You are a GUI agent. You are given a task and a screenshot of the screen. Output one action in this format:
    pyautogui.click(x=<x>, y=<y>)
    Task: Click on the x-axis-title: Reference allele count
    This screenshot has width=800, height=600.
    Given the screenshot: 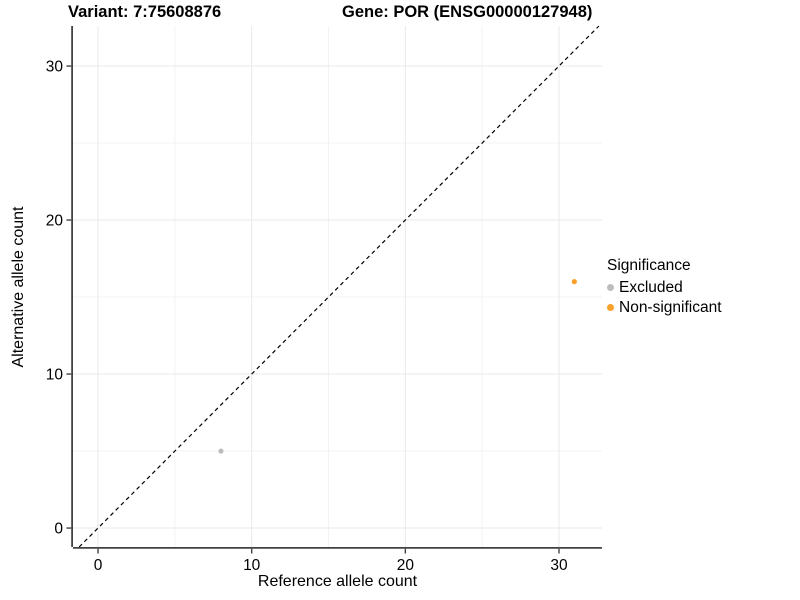 What is the action you would take?
    pyautogui.click(x=337, y=581)
    